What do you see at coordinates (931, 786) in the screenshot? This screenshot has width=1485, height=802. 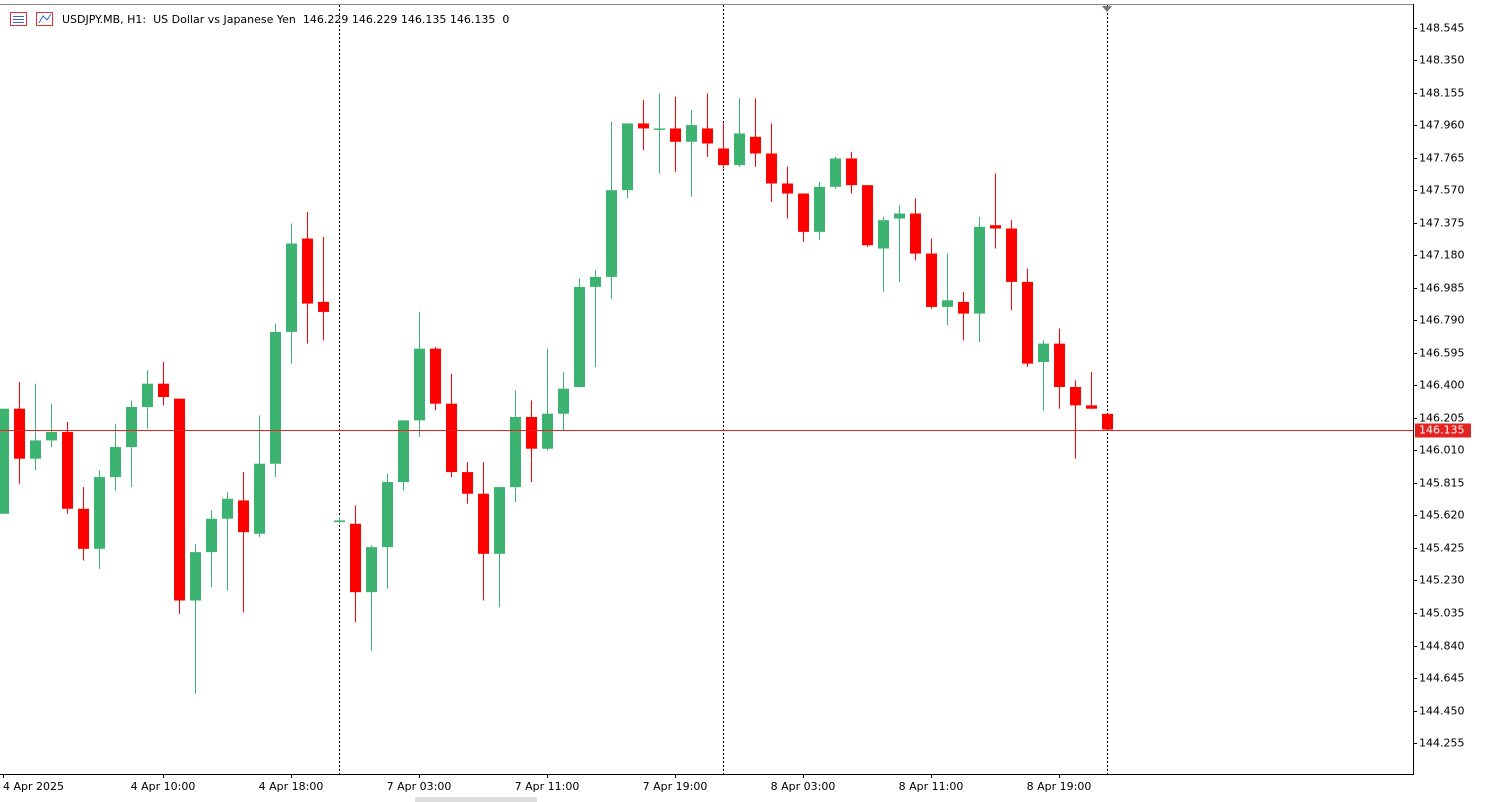 I see `x-tick-label: 8 Apr 11:00` at bounding box center [931, 786].